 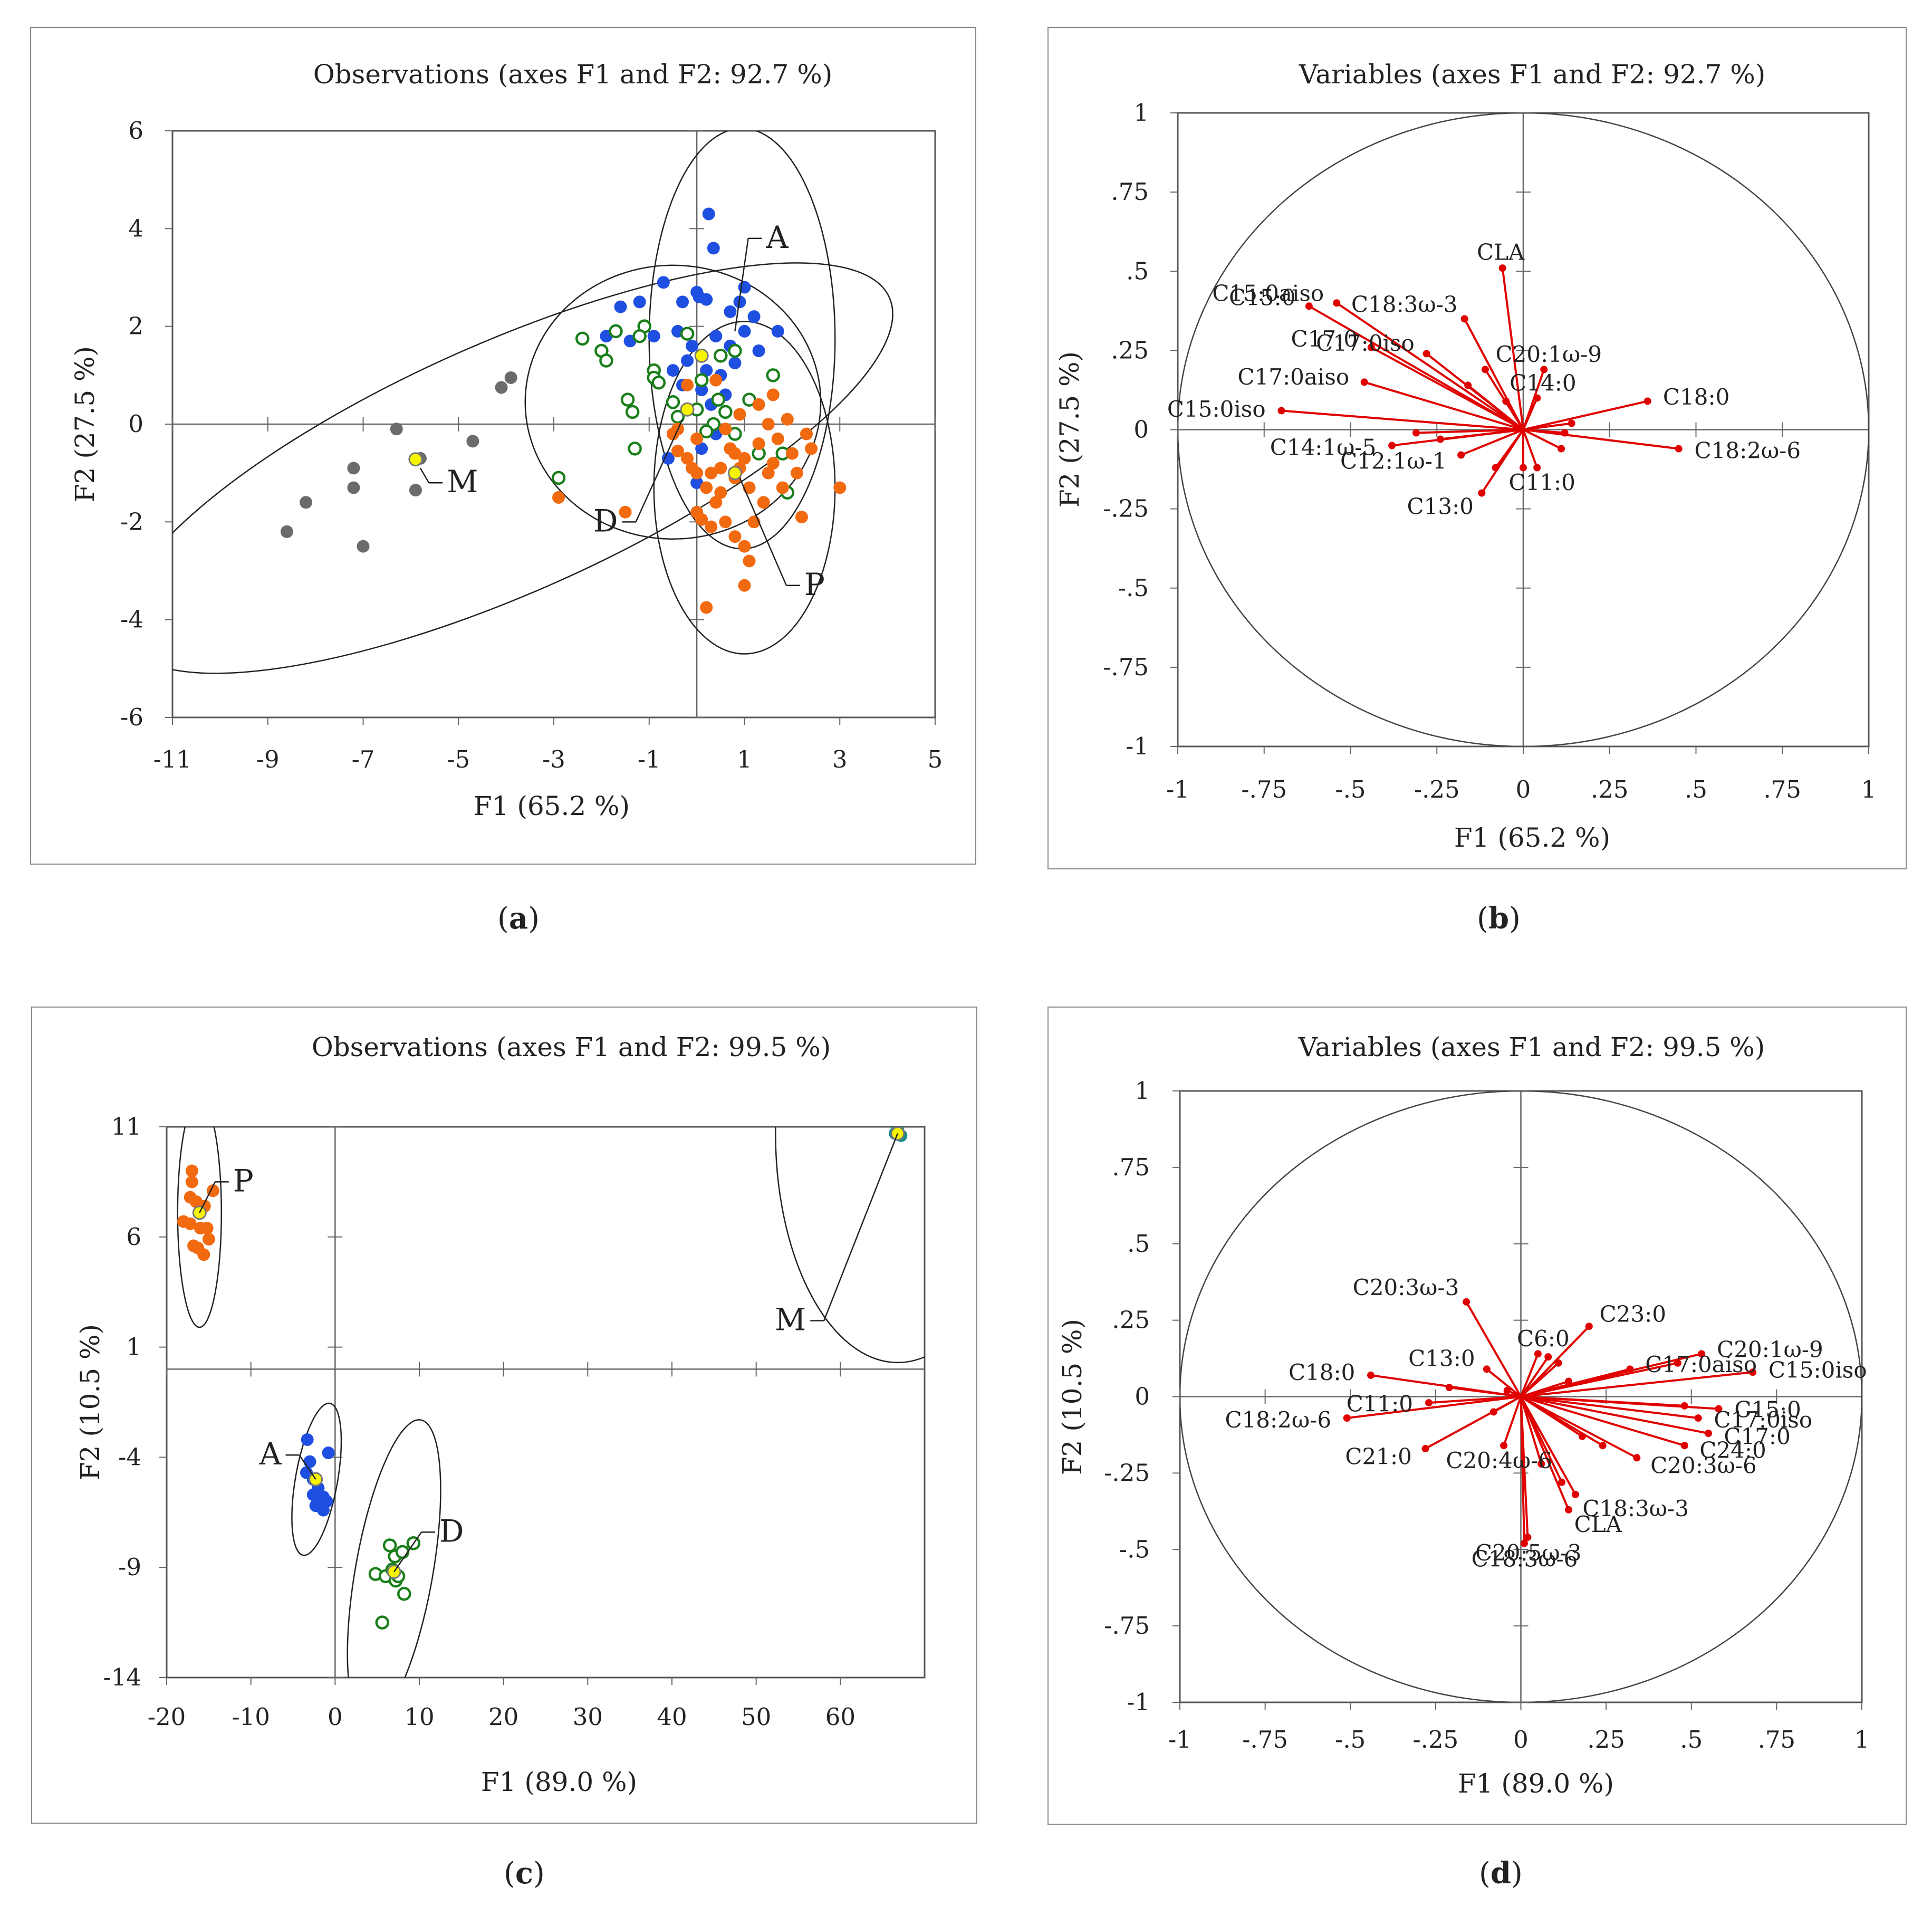 What do you see at coordinates (316, 1479) in the screenshot?
I see `confidence-ellipse-A` at bounding box center [316, 1479].